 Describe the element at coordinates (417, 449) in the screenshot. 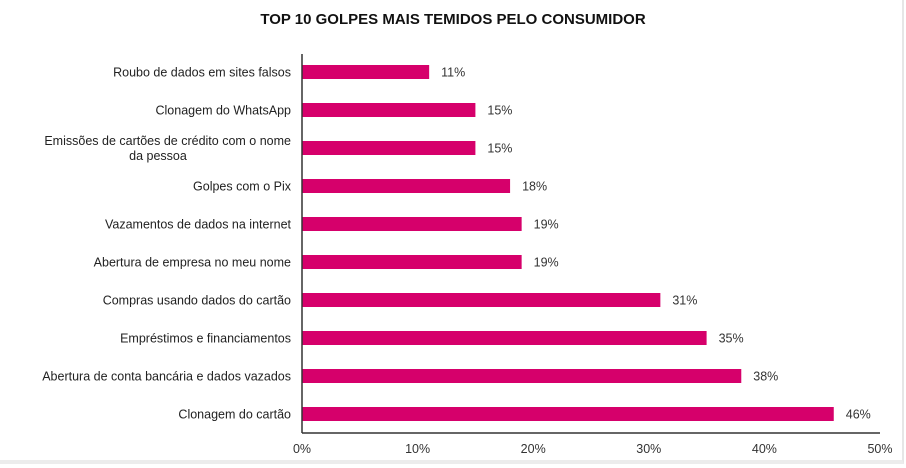

I see `x-tick-label: 10%` at that location.